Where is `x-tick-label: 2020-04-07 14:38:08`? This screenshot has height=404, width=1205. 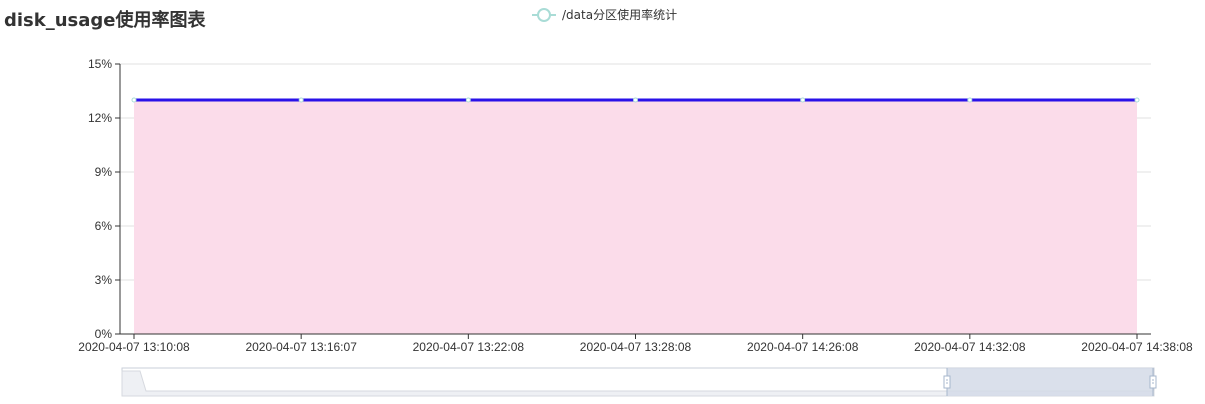 x-tick-label: 2020-04-07 14:38:08 is located at coordinates (1137, 347).